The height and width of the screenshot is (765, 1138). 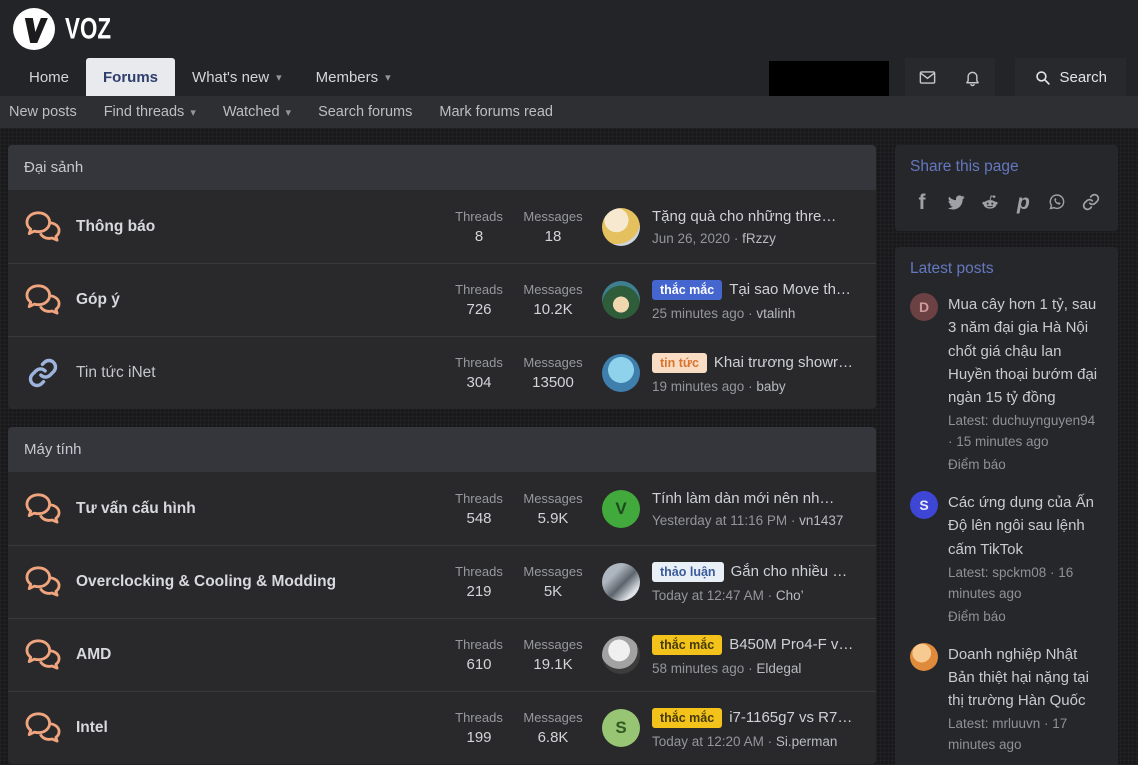 What do you see at coordinates (92, 727) in the screenshot?
I see `forum-title: Intel` at bounding box center [92, 727].